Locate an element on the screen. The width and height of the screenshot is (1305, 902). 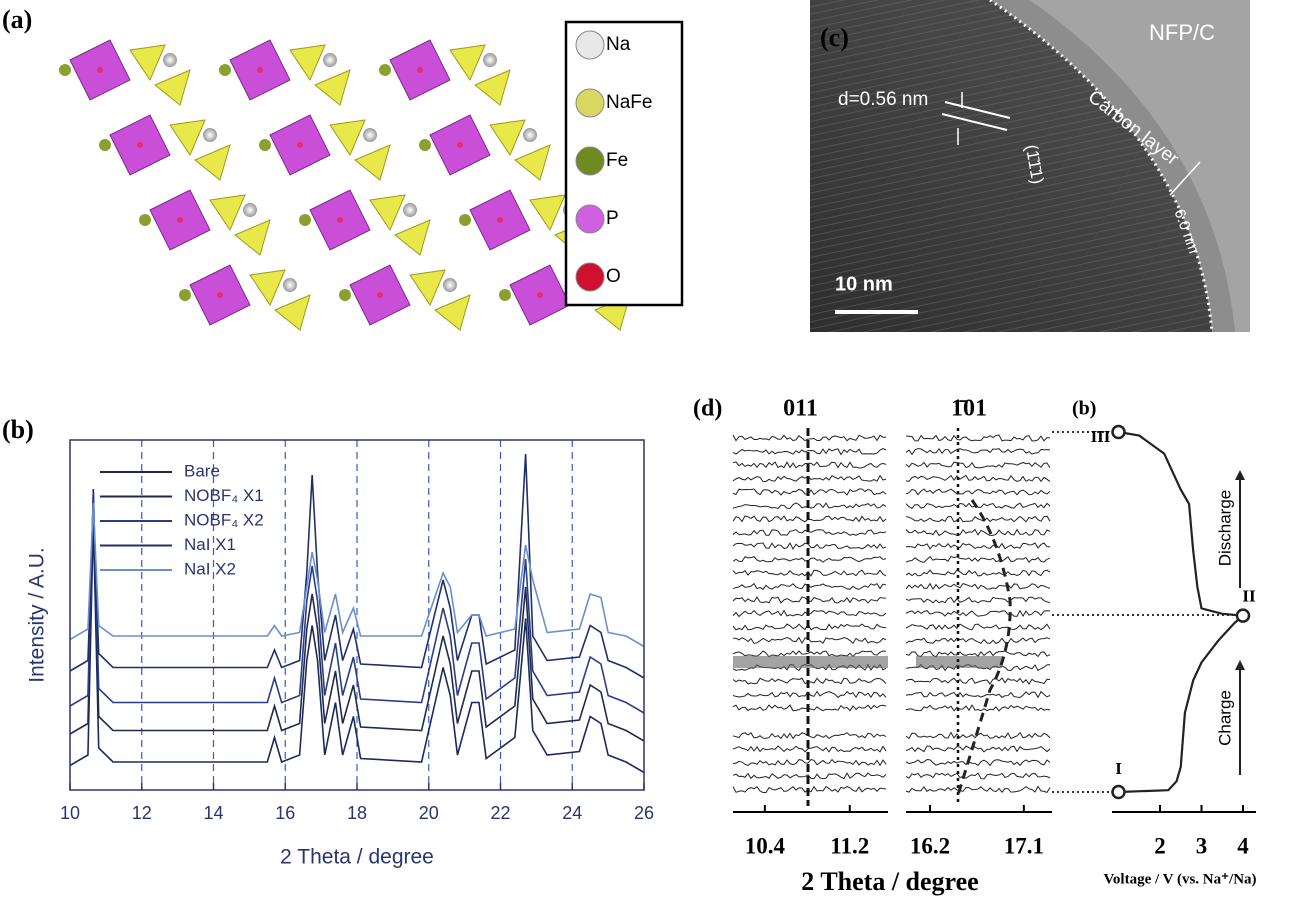
x-tick-label: 16 is located at coordinates (285, 813).